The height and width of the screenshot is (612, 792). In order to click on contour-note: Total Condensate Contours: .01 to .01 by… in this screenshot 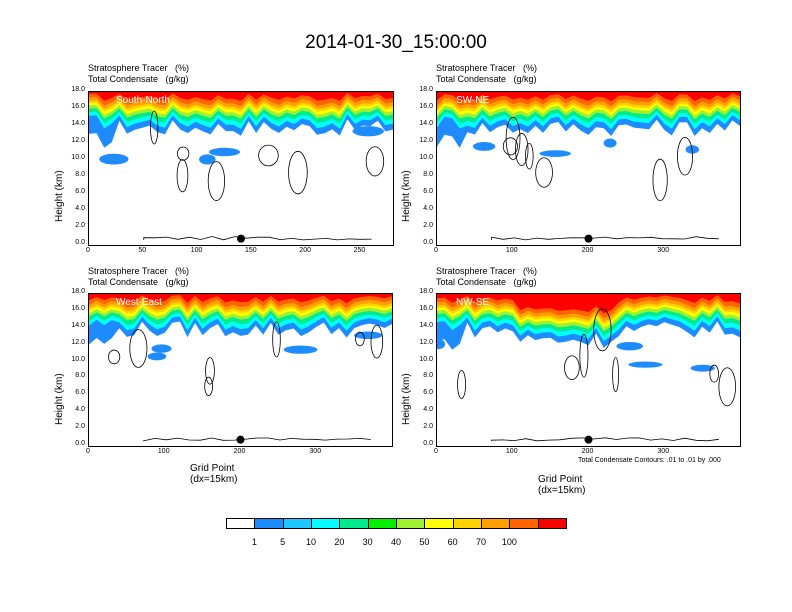, I will do `click(649, 460)`.